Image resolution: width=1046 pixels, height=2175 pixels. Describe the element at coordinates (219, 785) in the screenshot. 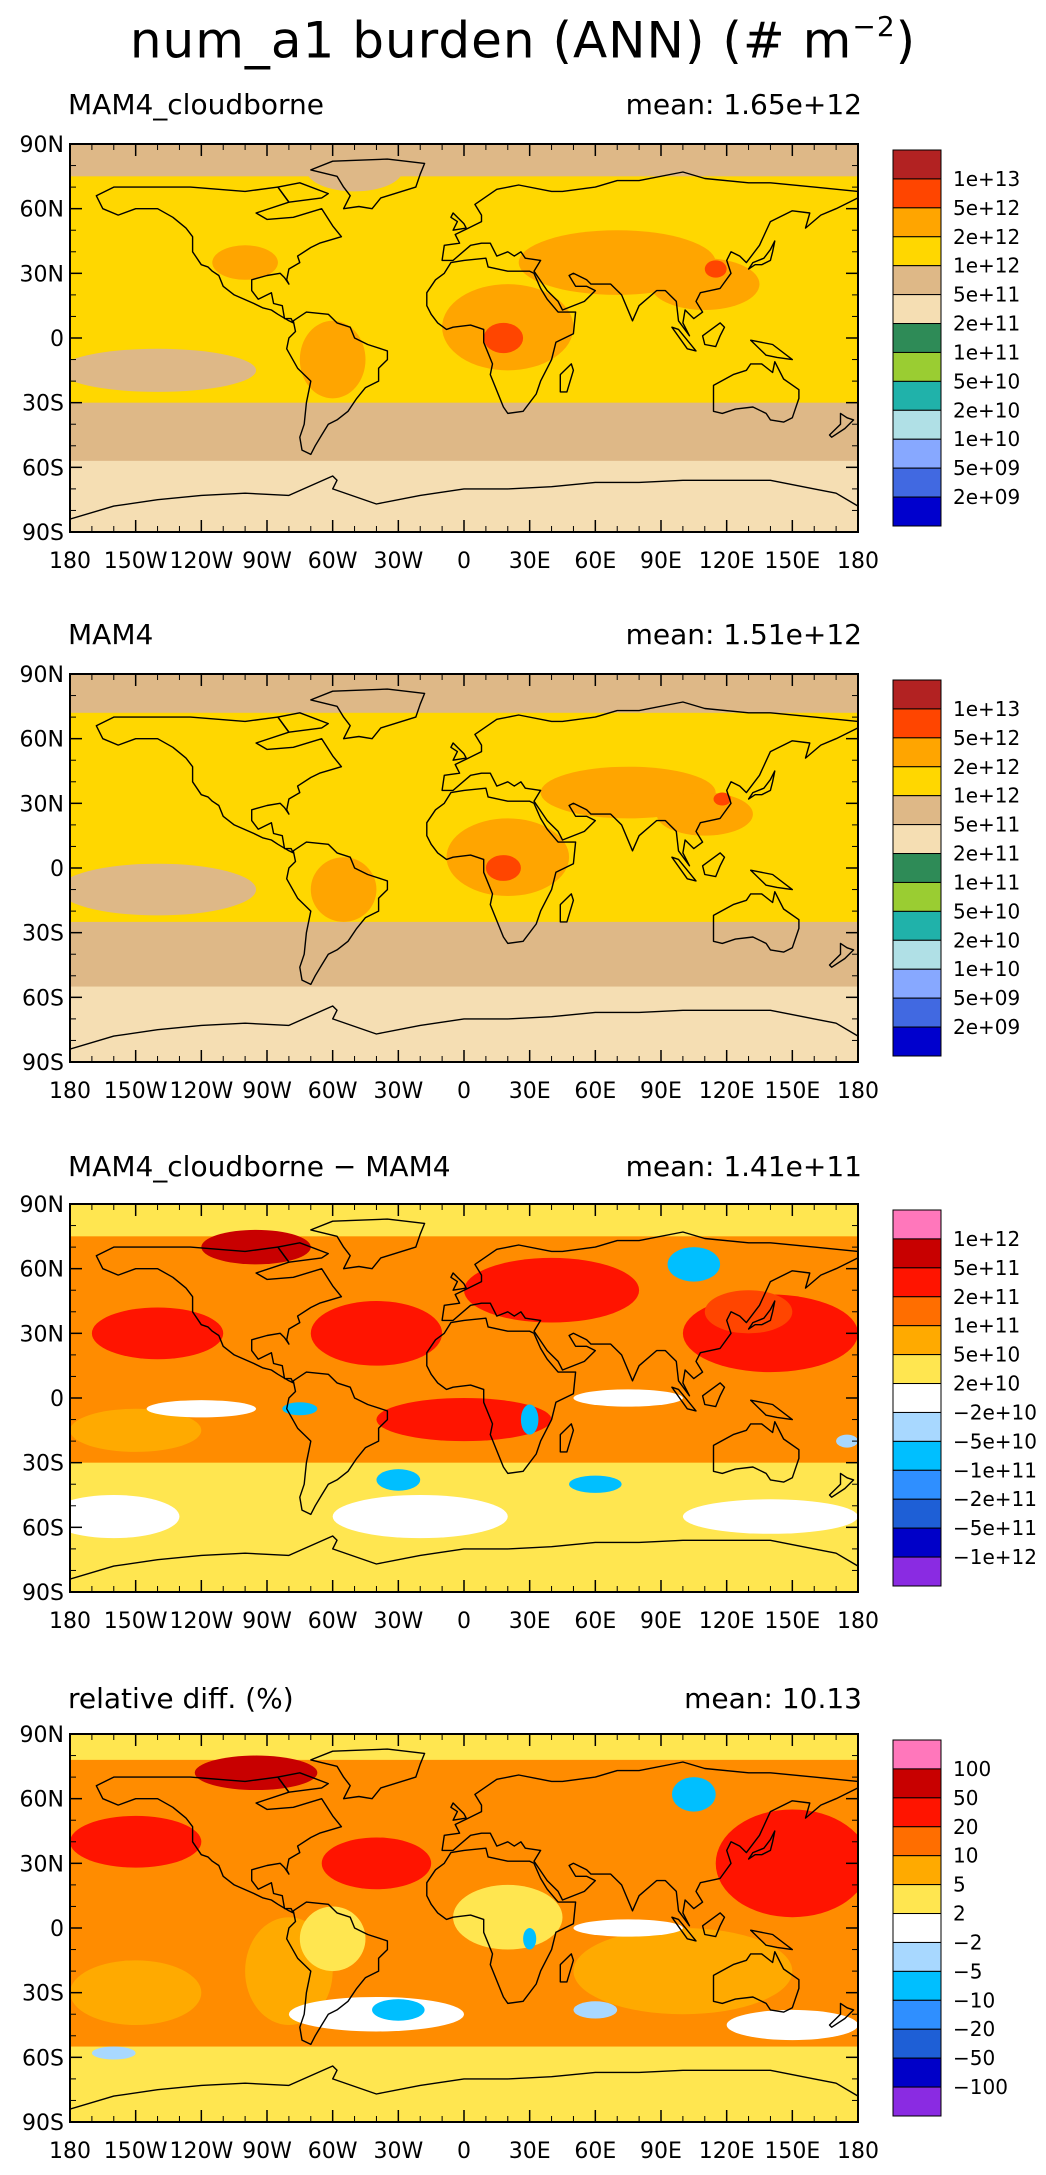

I see `coastline-north-america` at that location.